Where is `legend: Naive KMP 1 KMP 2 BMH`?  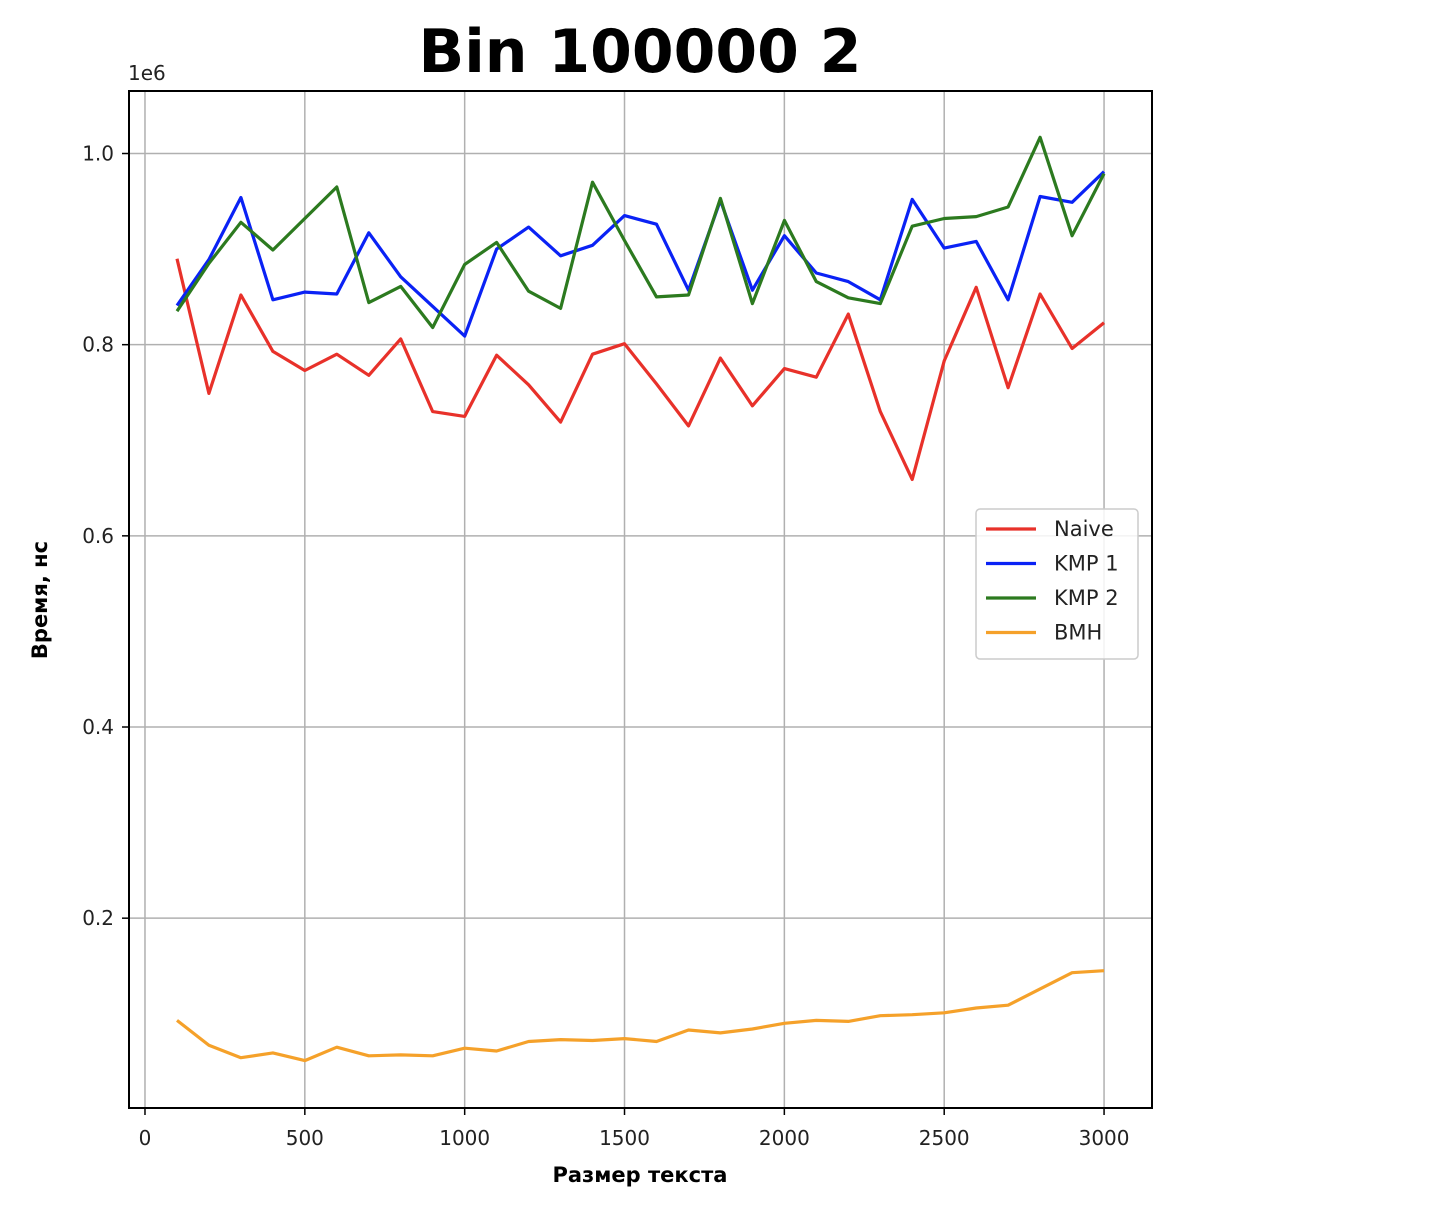 legend: Naive KMP 1 KMP 2 BMH is located at coordinates (1057, 584).